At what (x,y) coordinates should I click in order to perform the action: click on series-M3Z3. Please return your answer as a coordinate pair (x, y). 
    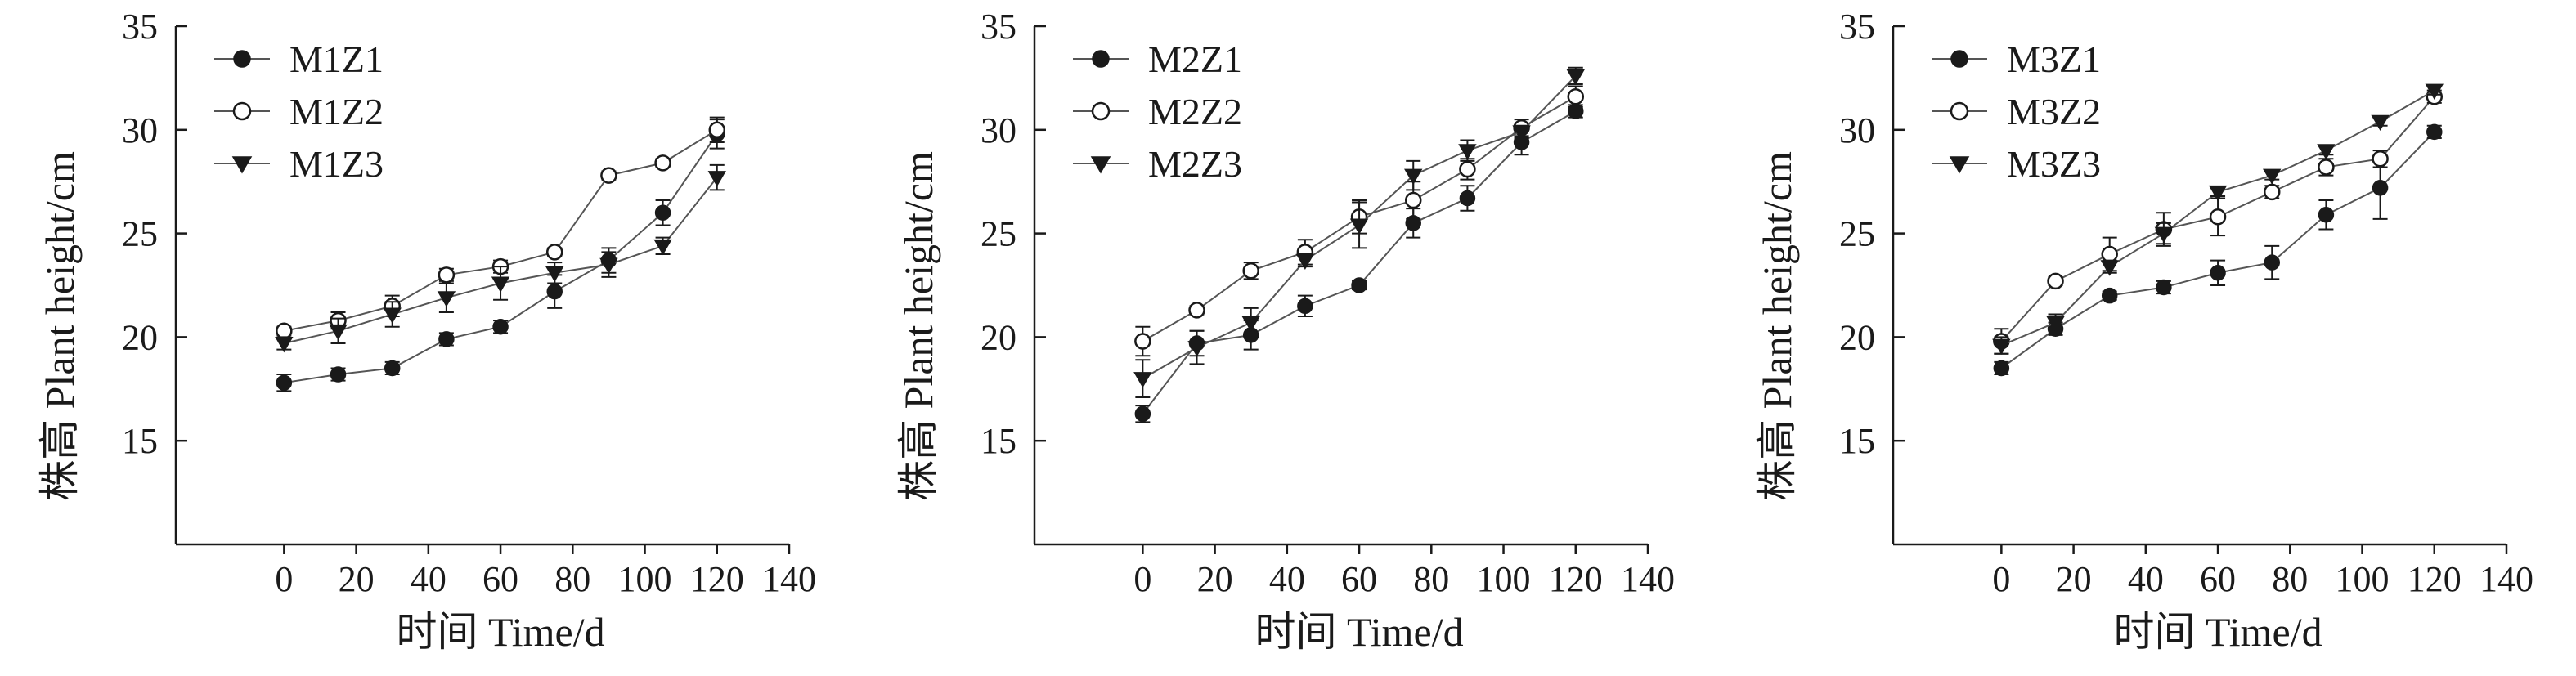
    Looking at the image, I should click on (2218, 219).